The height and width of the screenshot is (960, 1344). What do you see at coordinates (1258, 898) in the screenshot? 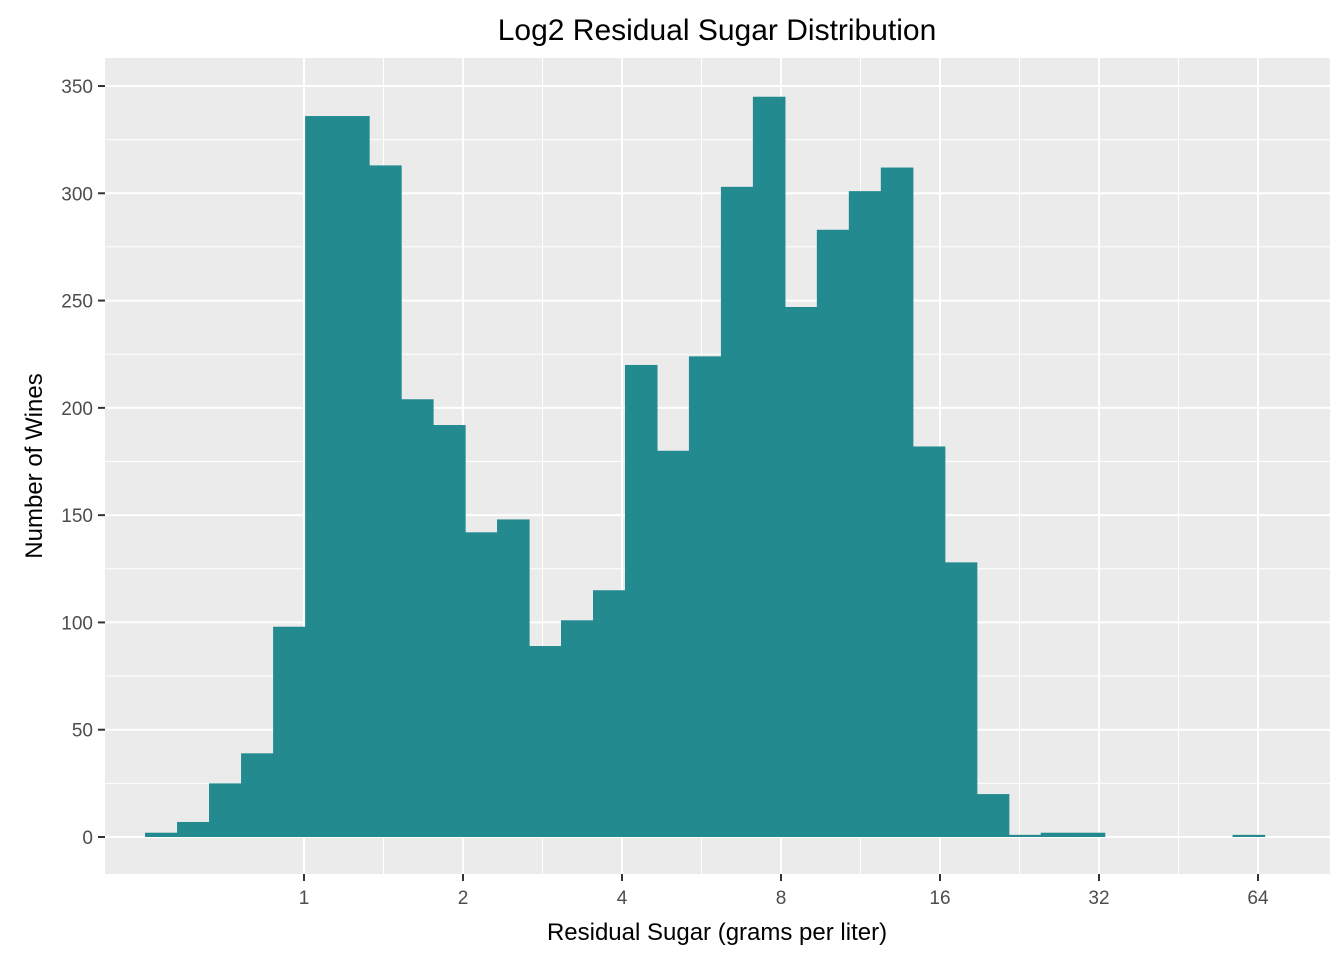
I see `x-tick-label: 64` at bounding box center [1258, 898].